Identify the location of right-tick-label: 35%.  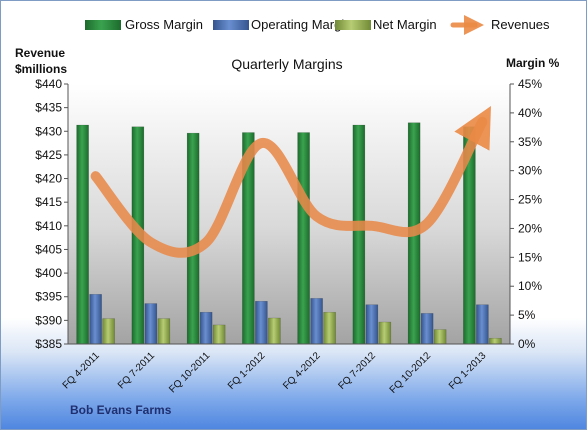
(530, 142).